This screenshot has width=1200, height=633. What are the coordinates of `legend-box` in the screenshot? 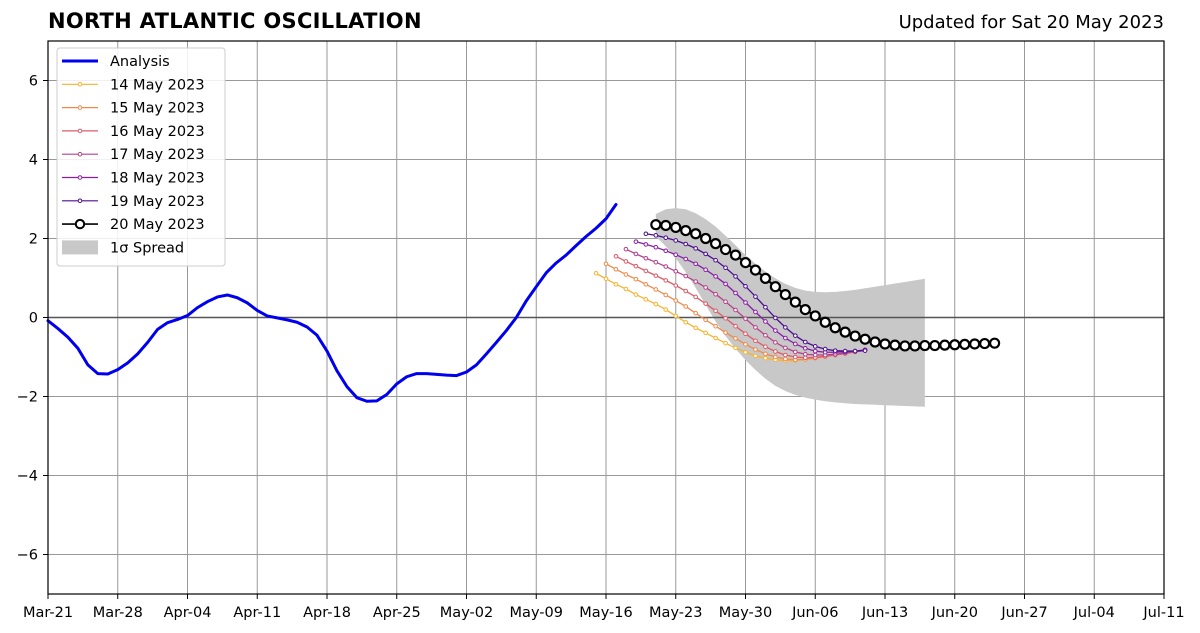 It's located at (141, 157).